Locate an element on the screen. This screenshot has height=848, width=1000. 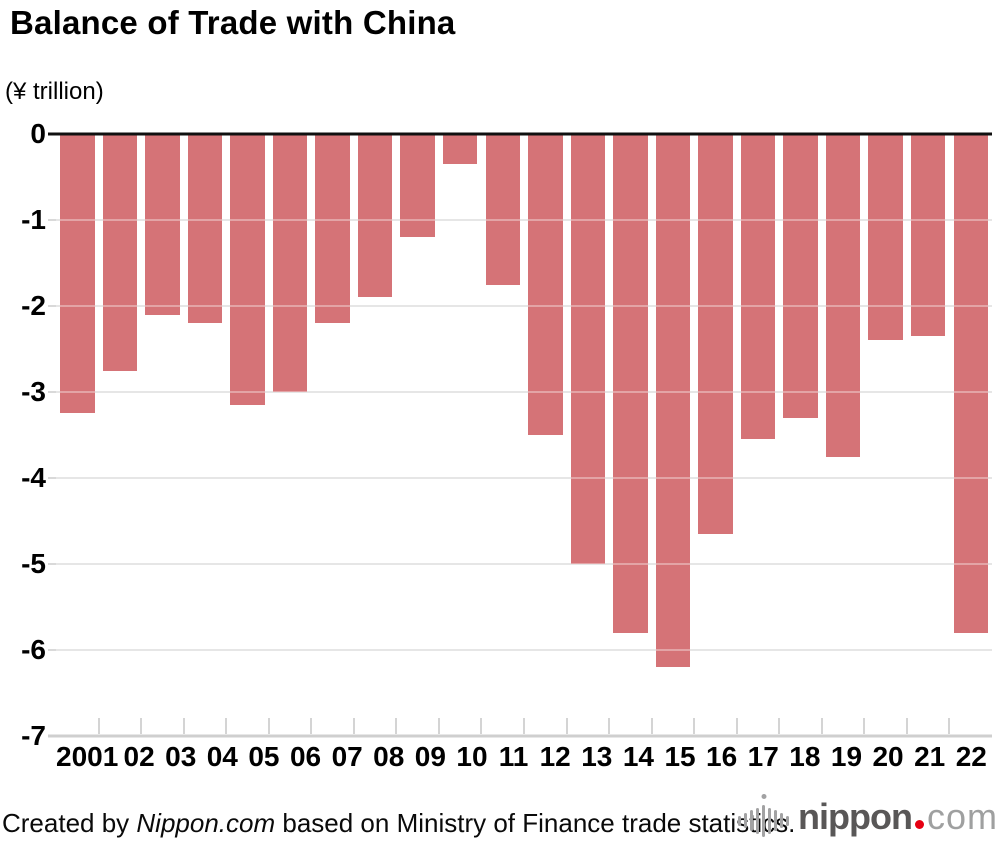
x-tick-label-2008: 08 is located at coordinates (389, 756).